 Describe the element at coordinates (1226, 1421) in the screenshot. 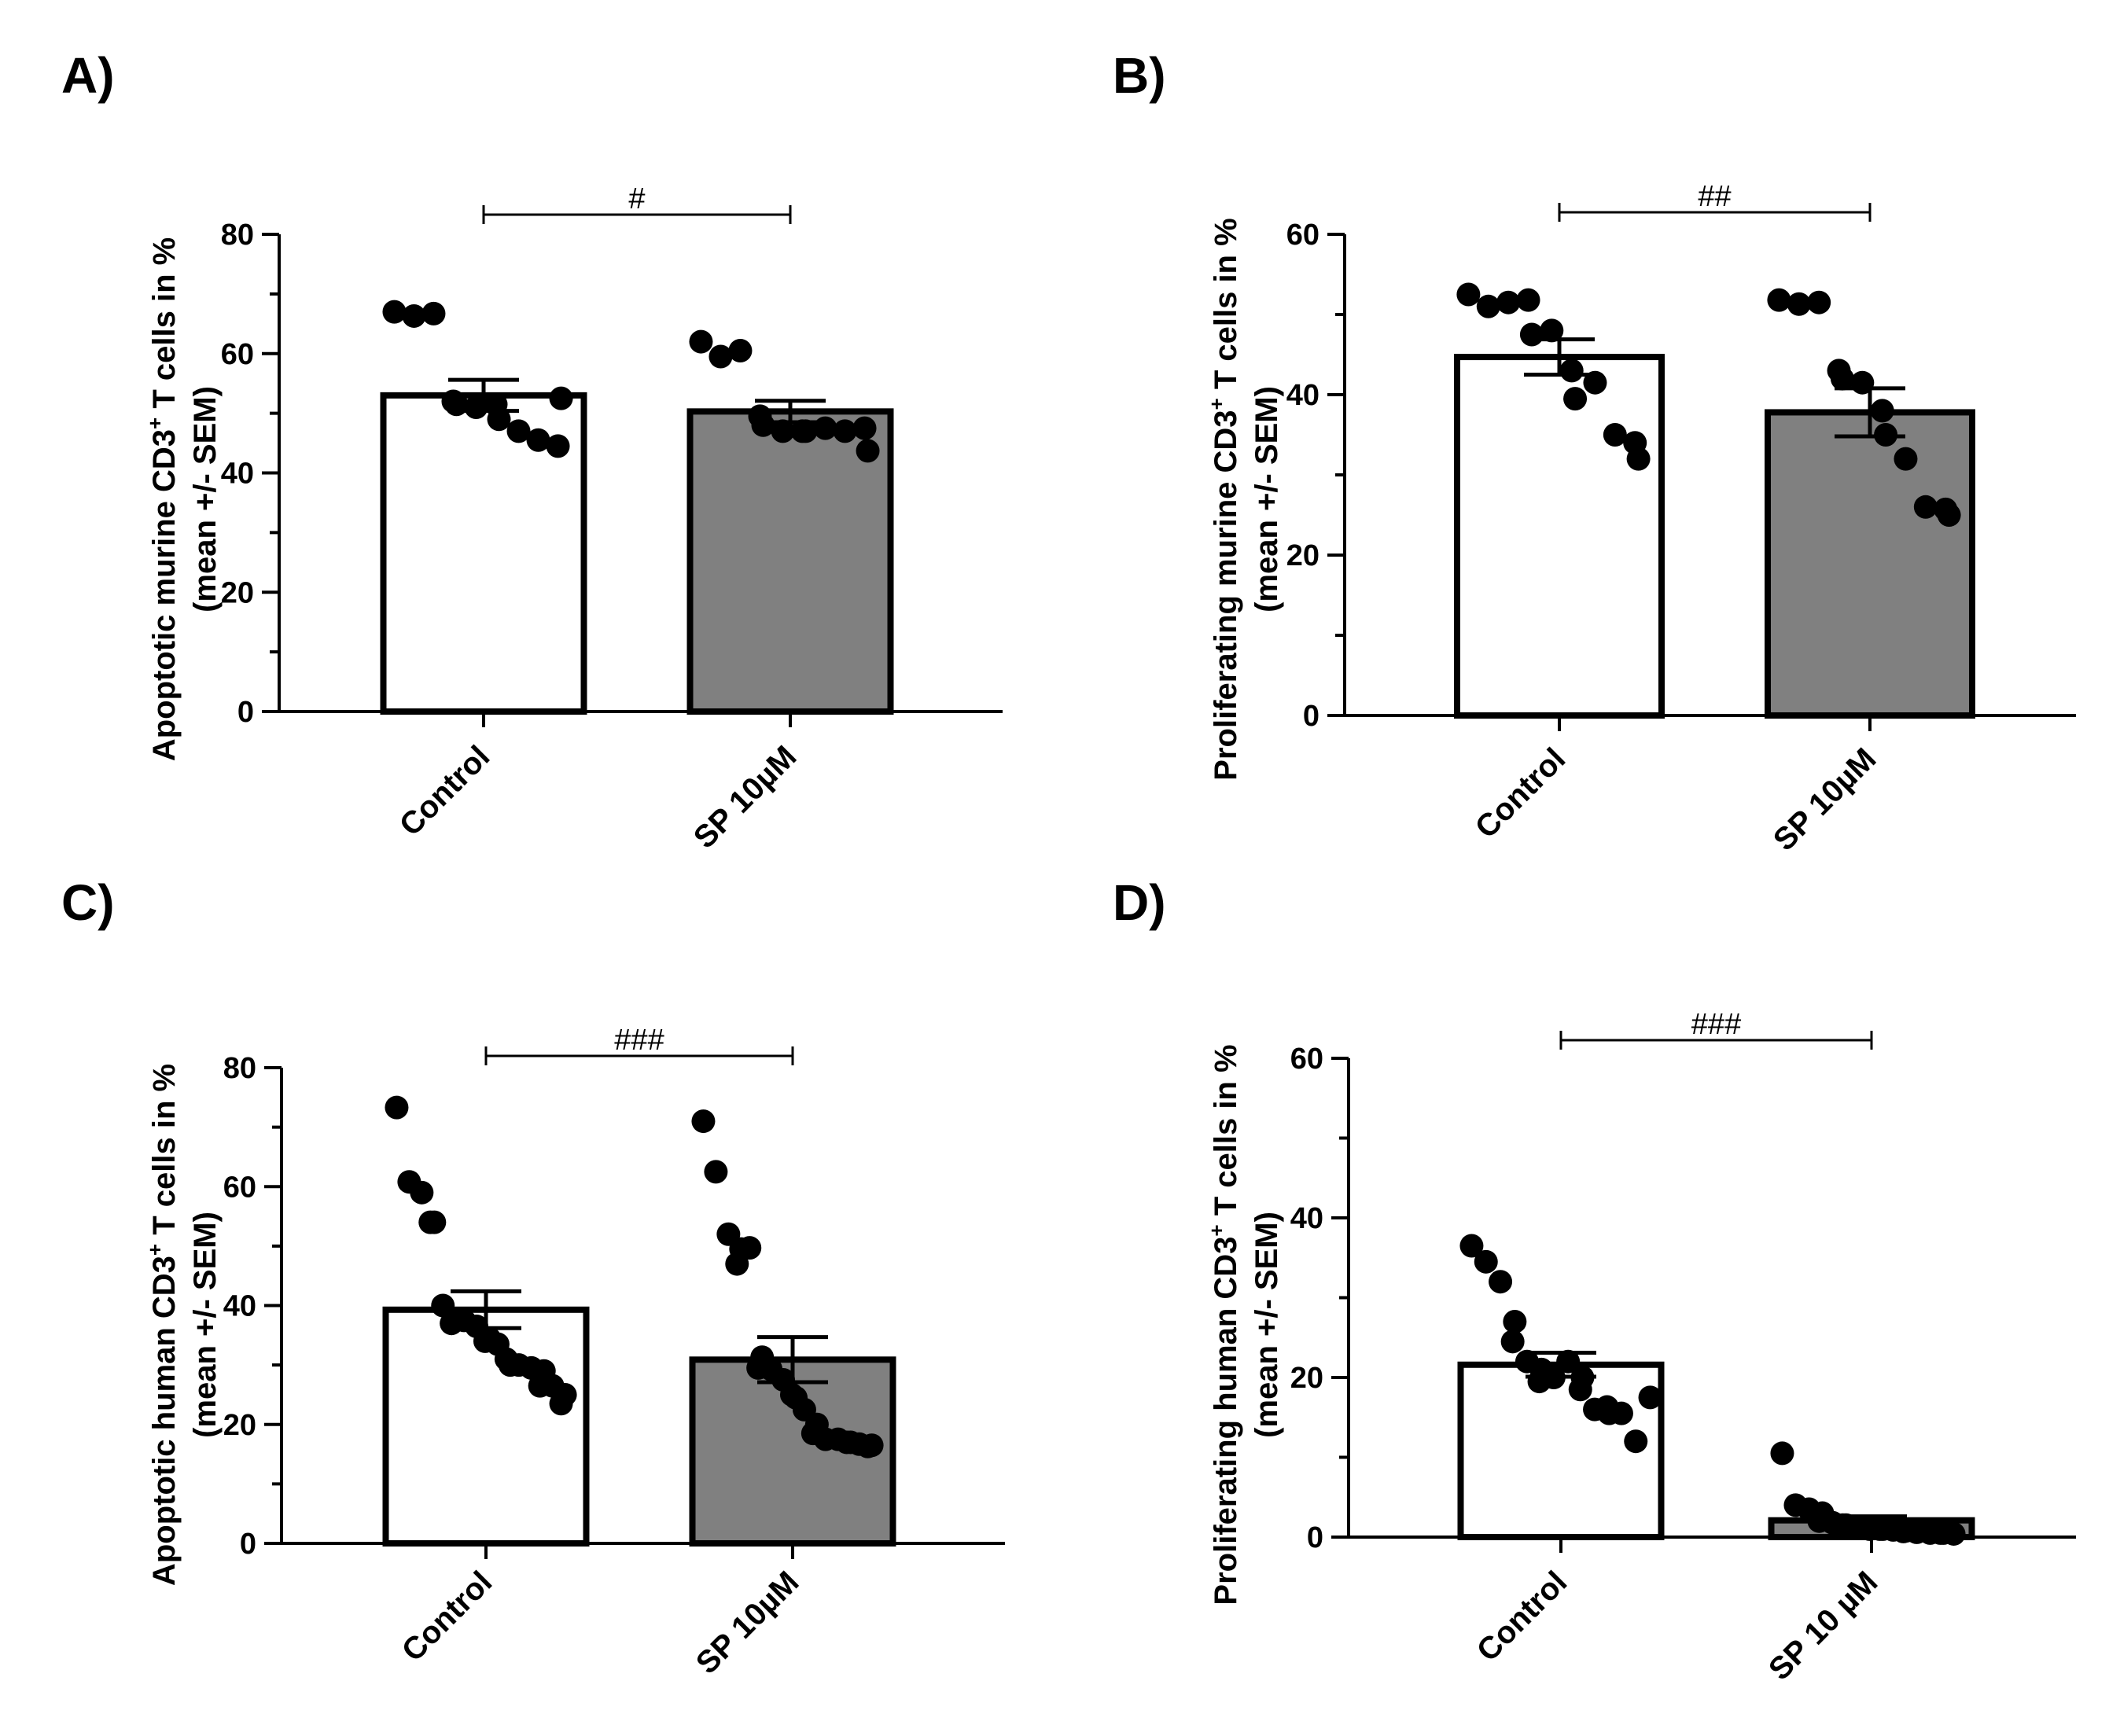

I see `y-axis-label-text: Proliferating human CD3` at that location.